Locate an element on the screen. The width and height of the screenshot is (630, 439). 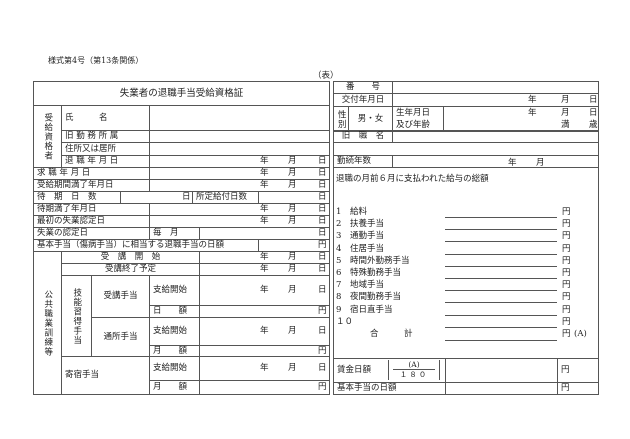
boarding-monthly-amount-field is located at coordinates (264, 387).